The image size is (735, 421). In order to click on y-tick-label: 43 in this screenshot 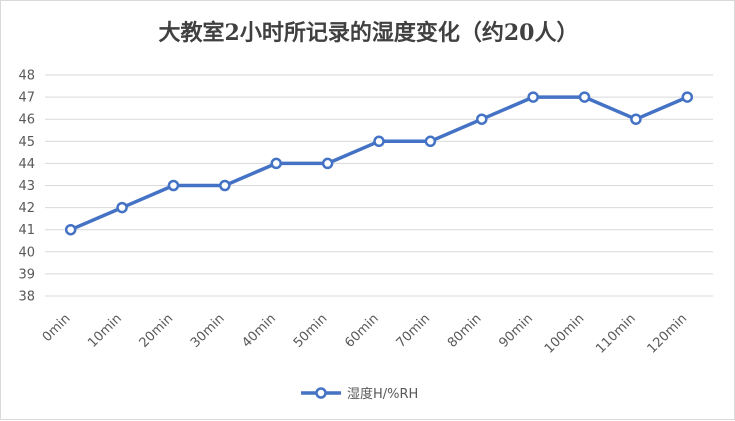, I will do `click(26, 186)`.